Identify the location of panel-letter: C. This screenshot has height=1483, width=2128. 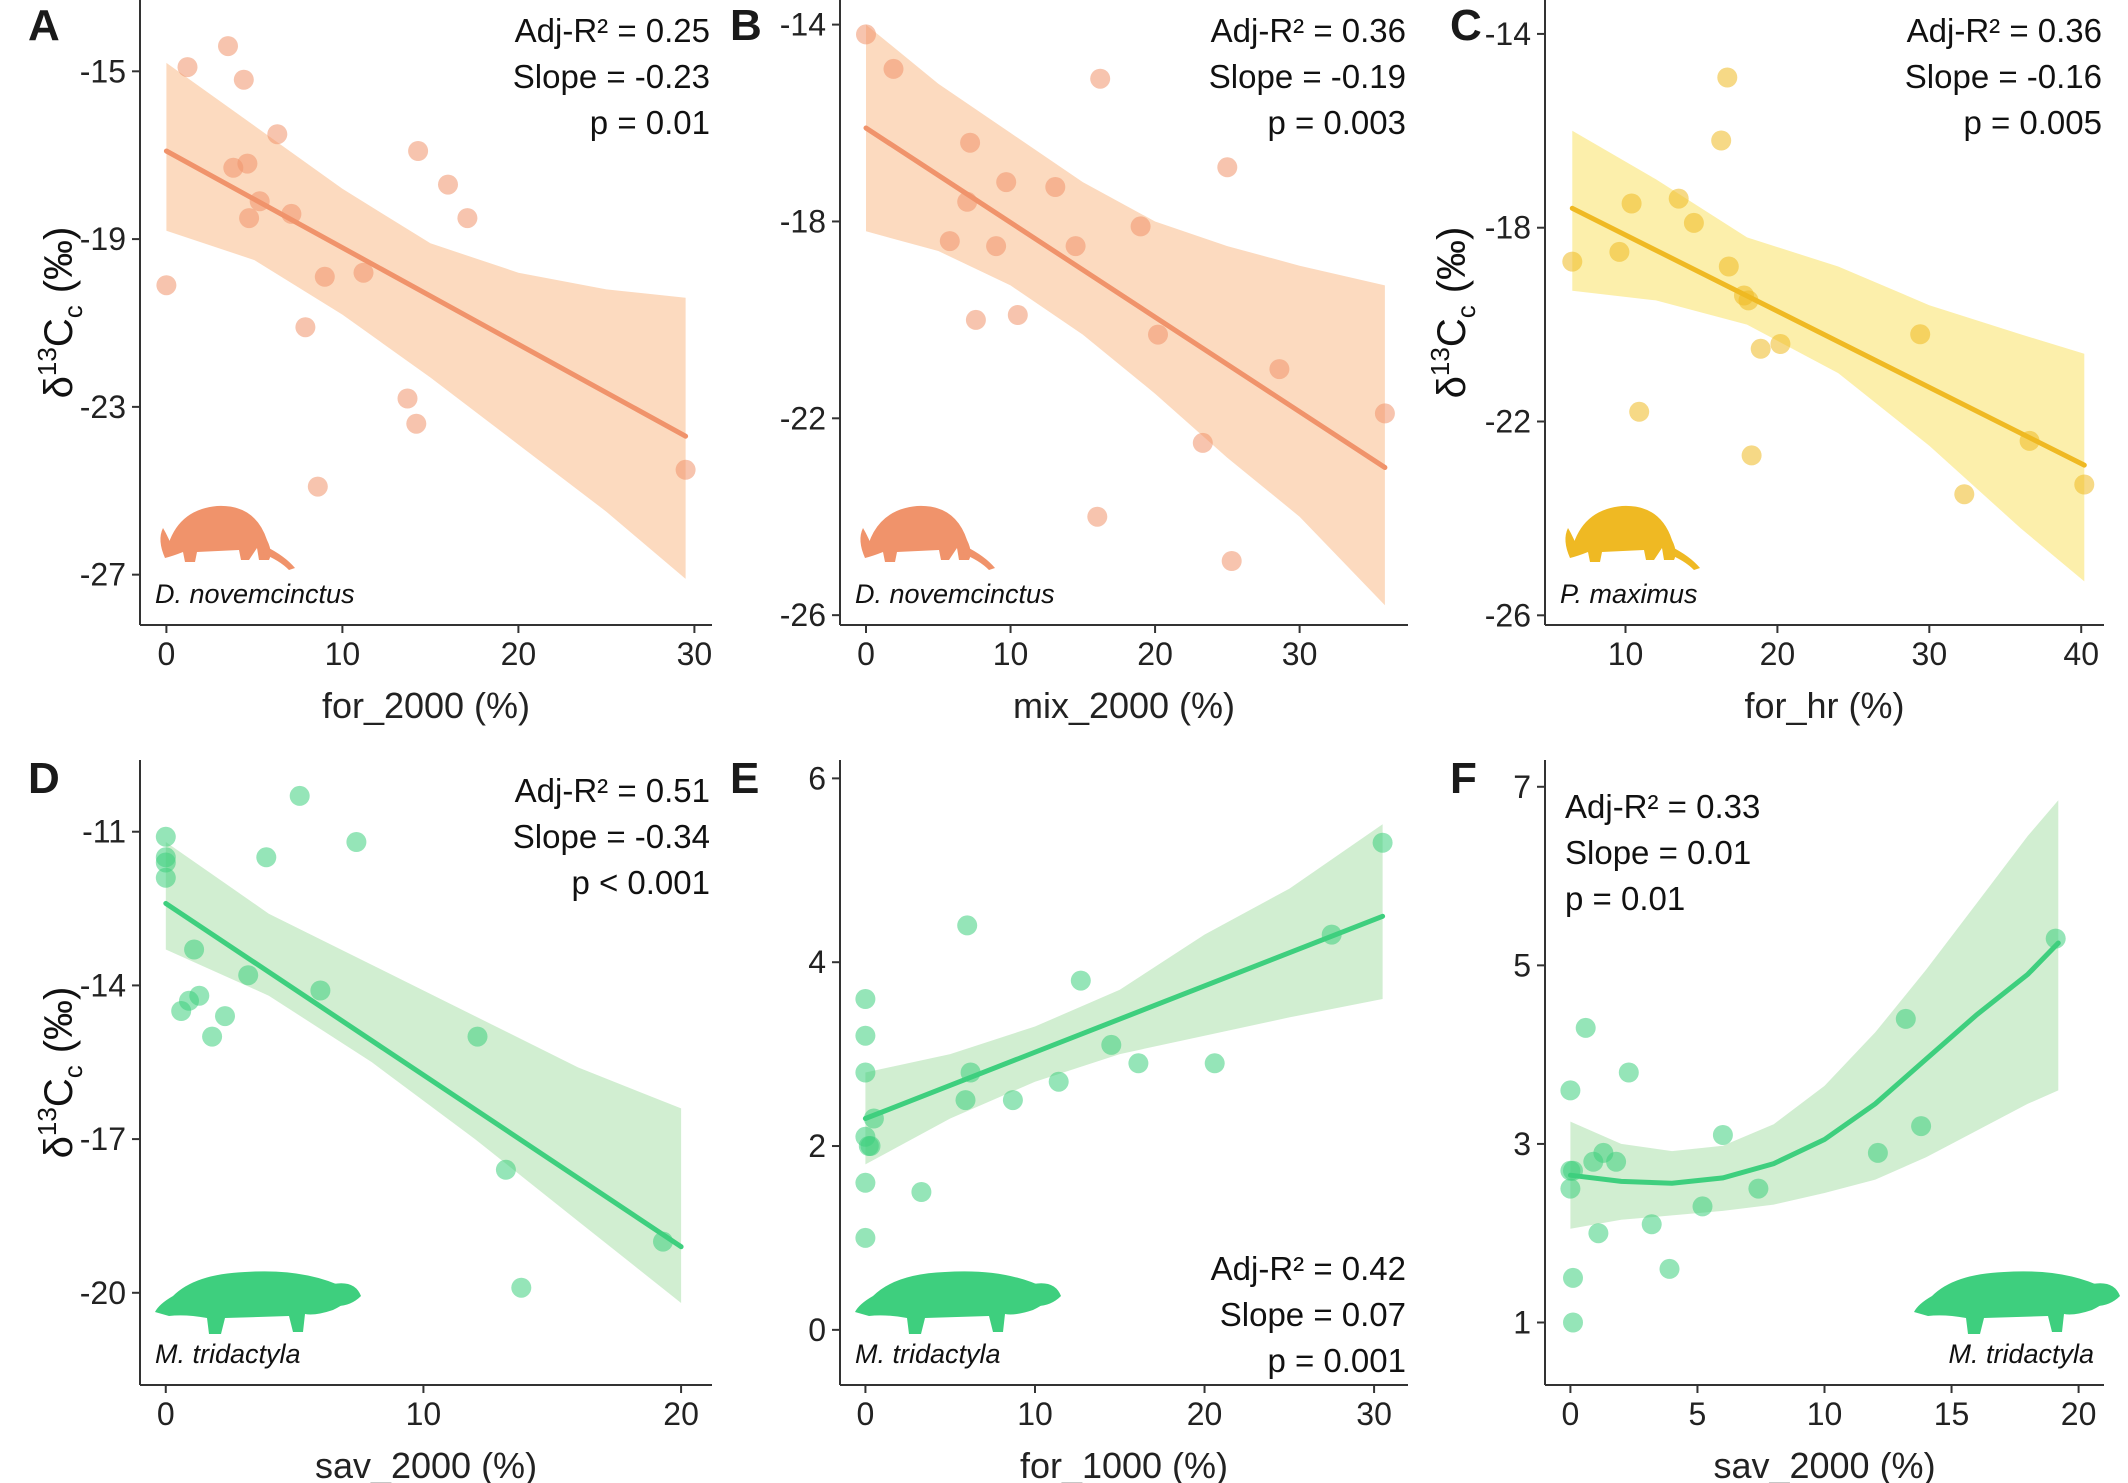
(1466, 25).